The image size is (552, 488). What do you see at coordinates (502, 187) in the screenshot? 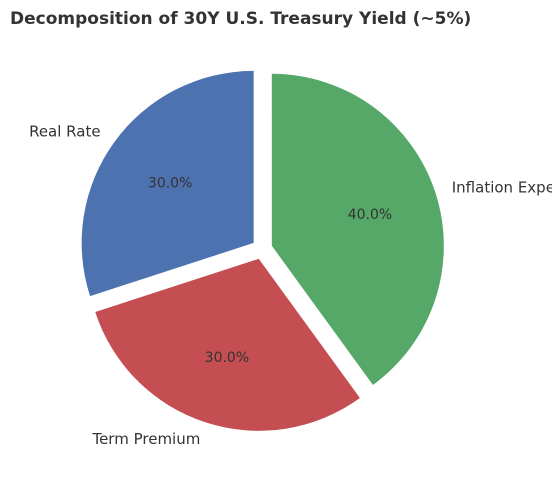
I see `pie-category-label-inflation-expectations: Inflation Expectations` at bounding box center [502, 187].